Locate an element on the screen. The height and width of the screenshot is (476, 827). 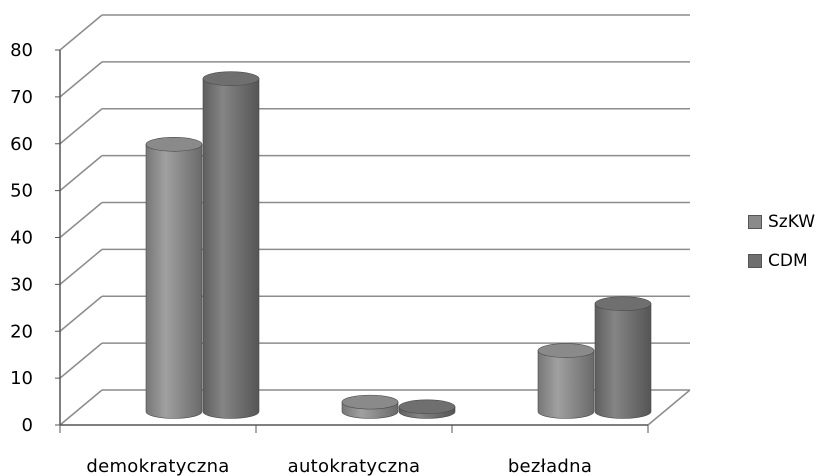
y-tick-label: 70 is located at coordinates (21, 97).